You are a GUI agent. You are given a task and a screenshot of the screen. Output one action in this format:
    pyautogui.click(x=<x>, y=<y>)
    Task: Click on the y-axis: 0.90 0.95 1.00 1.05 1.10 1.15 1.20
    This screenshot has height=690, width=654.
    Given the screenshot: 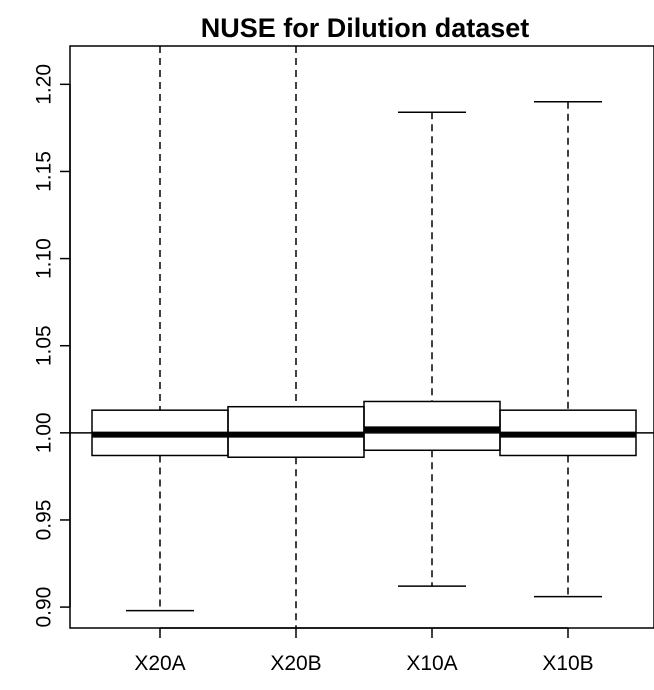 What is the action you would take?
    pyautogui.click(x=52, y=346)
    